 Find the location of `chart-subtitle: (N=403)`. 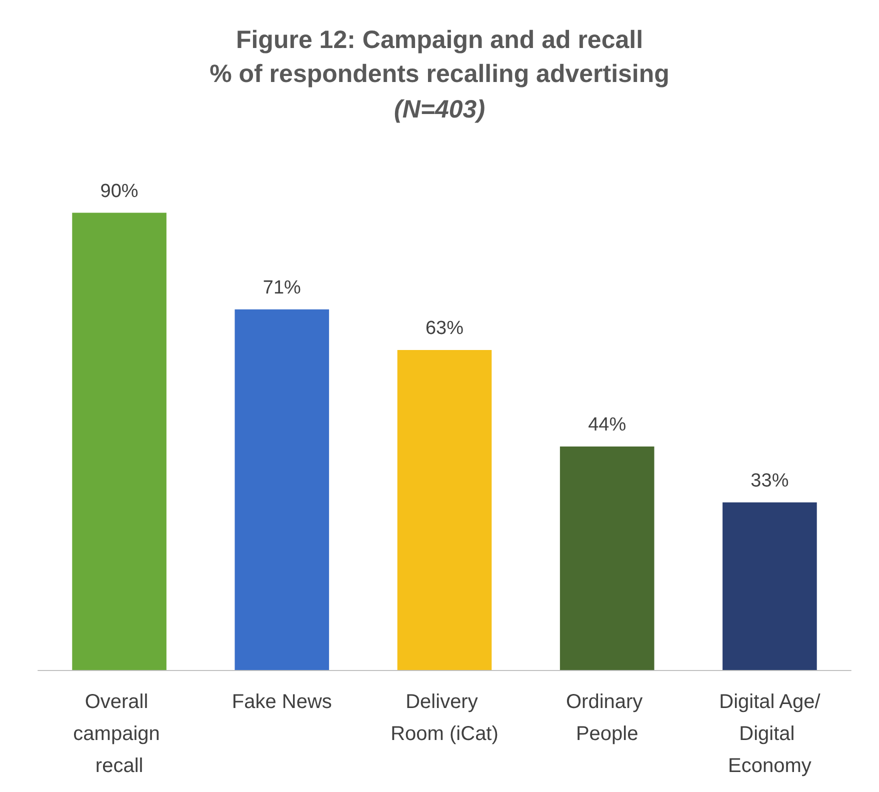

chart-subtitle: (N=403) is located at coordinates (440, 110).